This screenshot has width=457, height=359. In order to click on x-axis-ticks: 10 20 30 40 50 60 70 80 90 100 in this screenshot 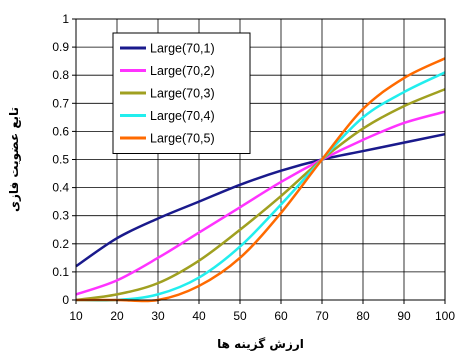, I will do `click(262, 311)`.